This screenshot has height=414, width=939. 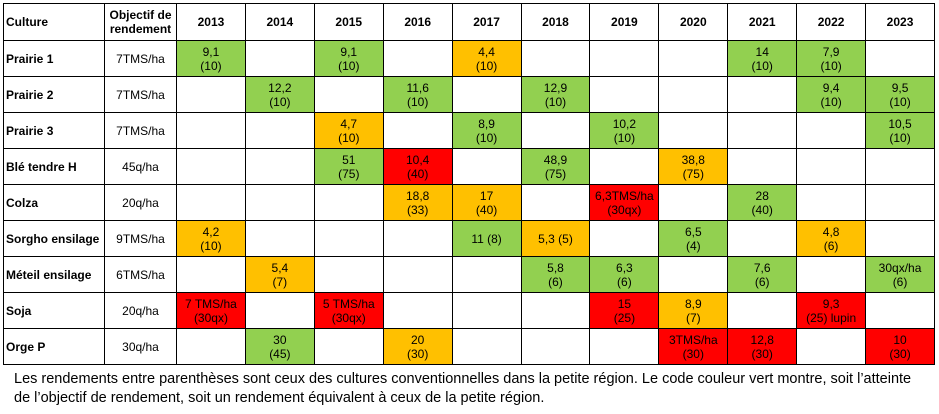 I want to click on header-cell: 2015, so click(x=348, y=22).